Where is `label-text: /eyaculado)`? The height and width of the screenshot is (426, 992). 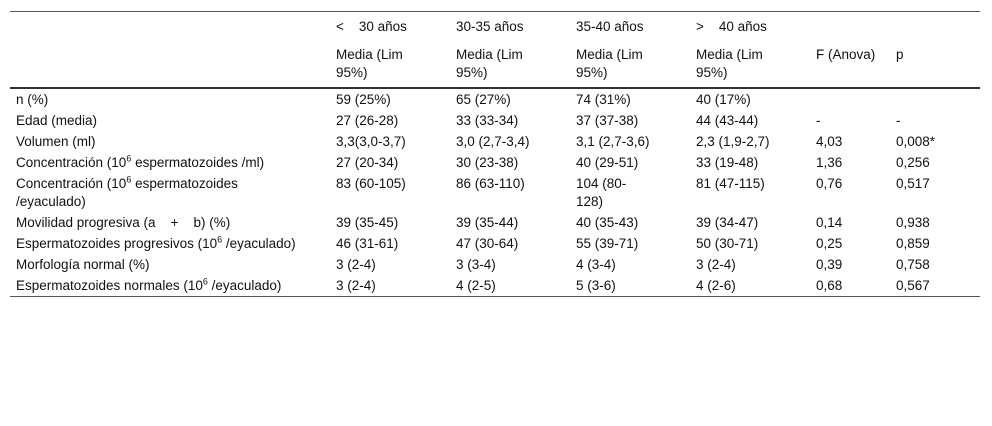 label-text: /eyaculado) is located at coordinates (244, 285).